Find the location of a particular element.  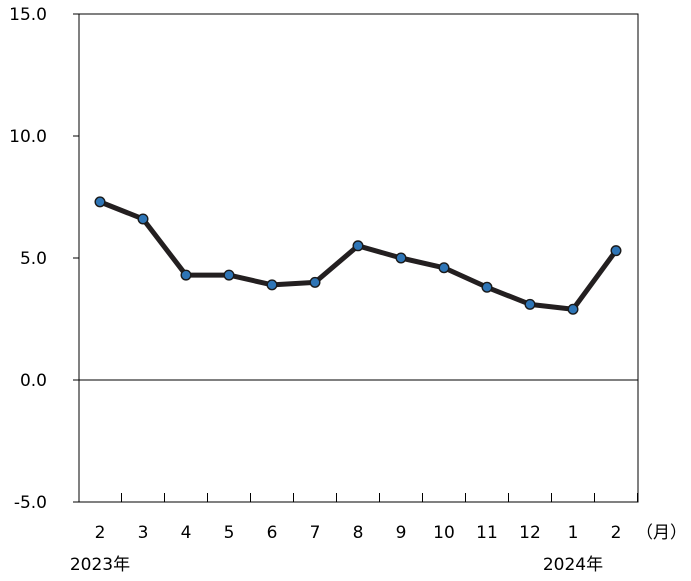

x-tick-label: 3 is located at coordinates (143, 533).